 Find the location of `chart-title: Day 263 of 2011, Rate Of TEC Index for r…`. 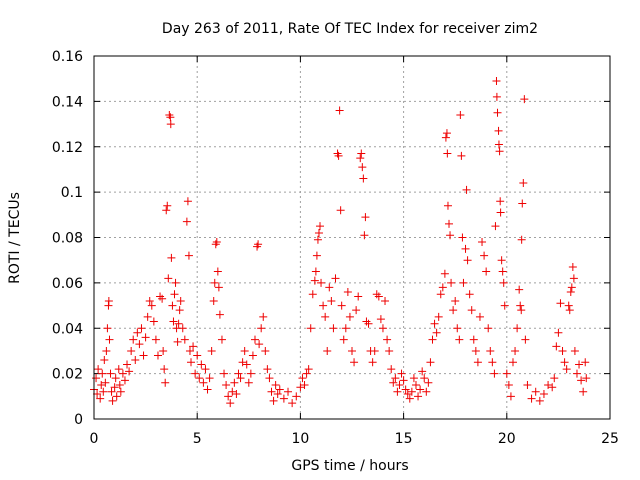

chart-title: Day 263 of 2011, Rate Of TEC Index for r… is located at coordinates (350, 29).